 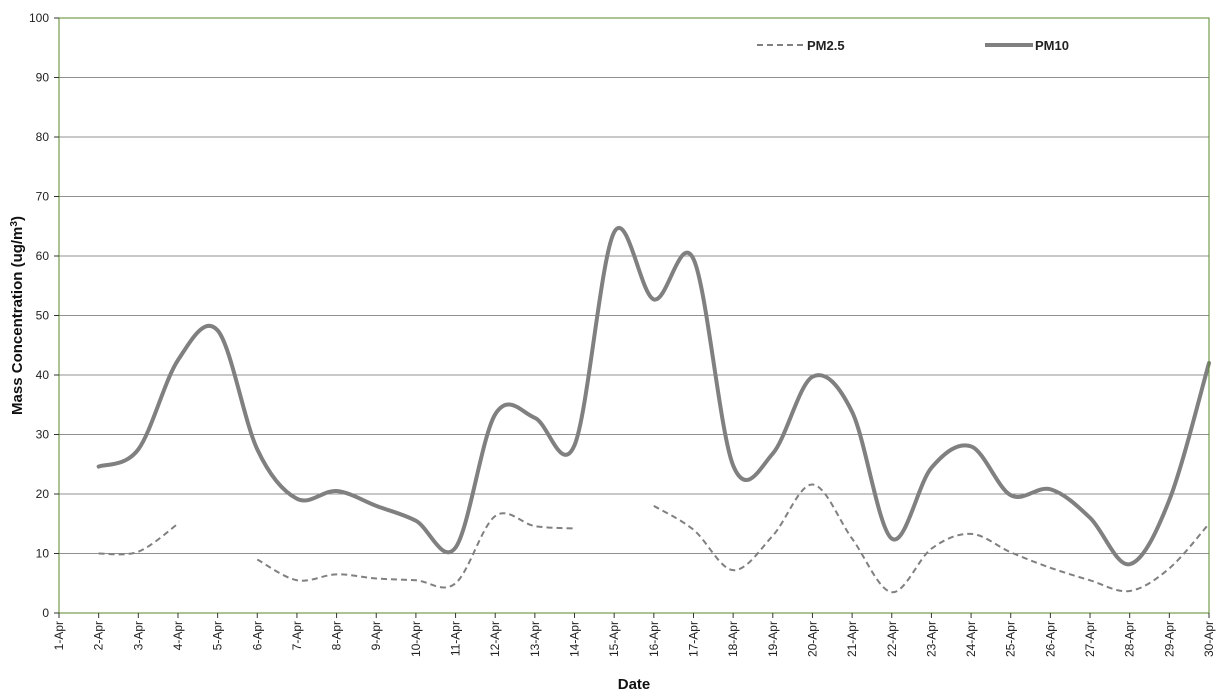 What do you see at coordinates (138, 635) in the screenshot?
I see `x-tick-label: 3-Apr` at bounding box center [138, 635].